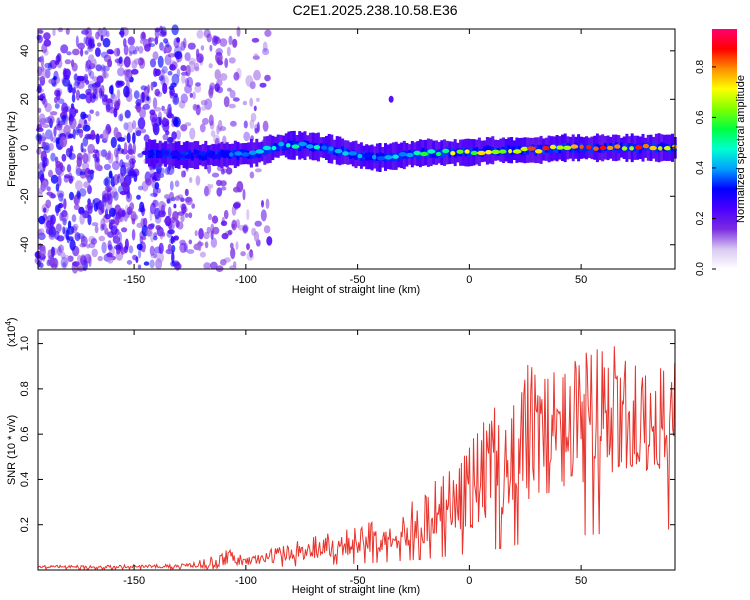 The width and height of the screenshot is (750, 600). What do you see at coordinates (25, 99) in the screenshot?
I see `spectrogram-y-tick-label: 20` at bounding box center [25, 99].